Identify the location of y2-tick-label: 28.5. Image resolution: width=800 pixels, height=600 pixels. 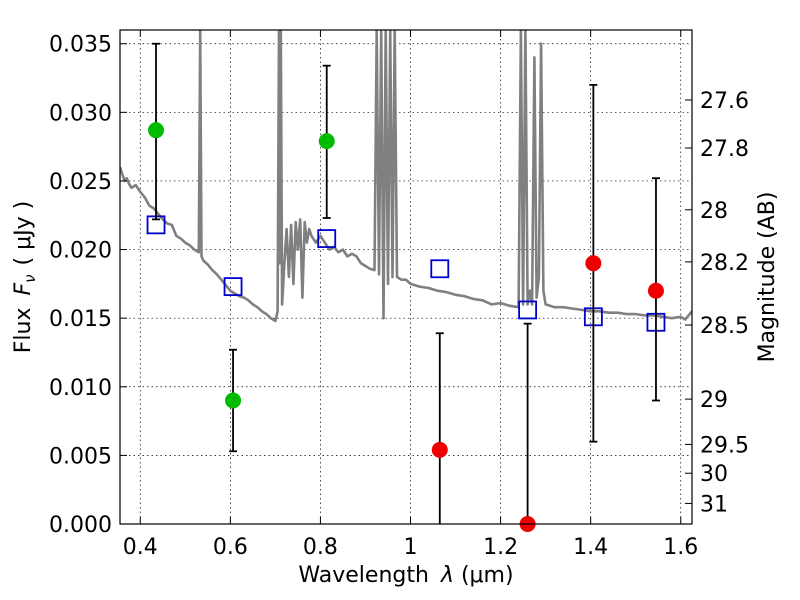
(724, 326).